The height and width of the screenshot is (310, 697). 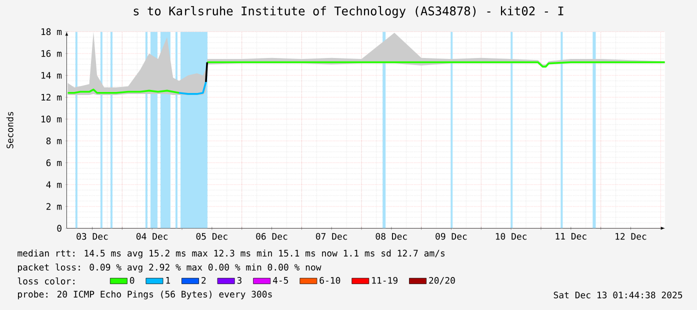 I want to click on chart-title: s to Karlsruhe Institute of Technology (AS34878) - kit02 - I, so click(x=349, y=12).